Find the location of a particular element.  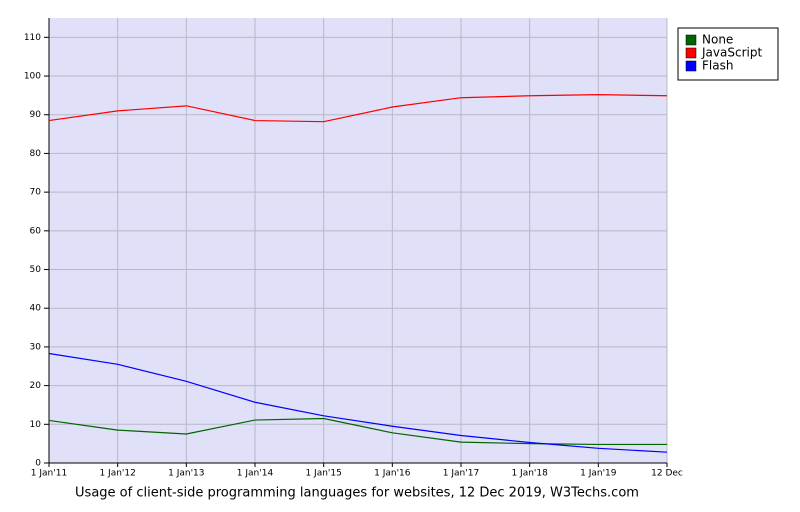

x-tick-label: 12 Dec is located at coordinates (667, 474).